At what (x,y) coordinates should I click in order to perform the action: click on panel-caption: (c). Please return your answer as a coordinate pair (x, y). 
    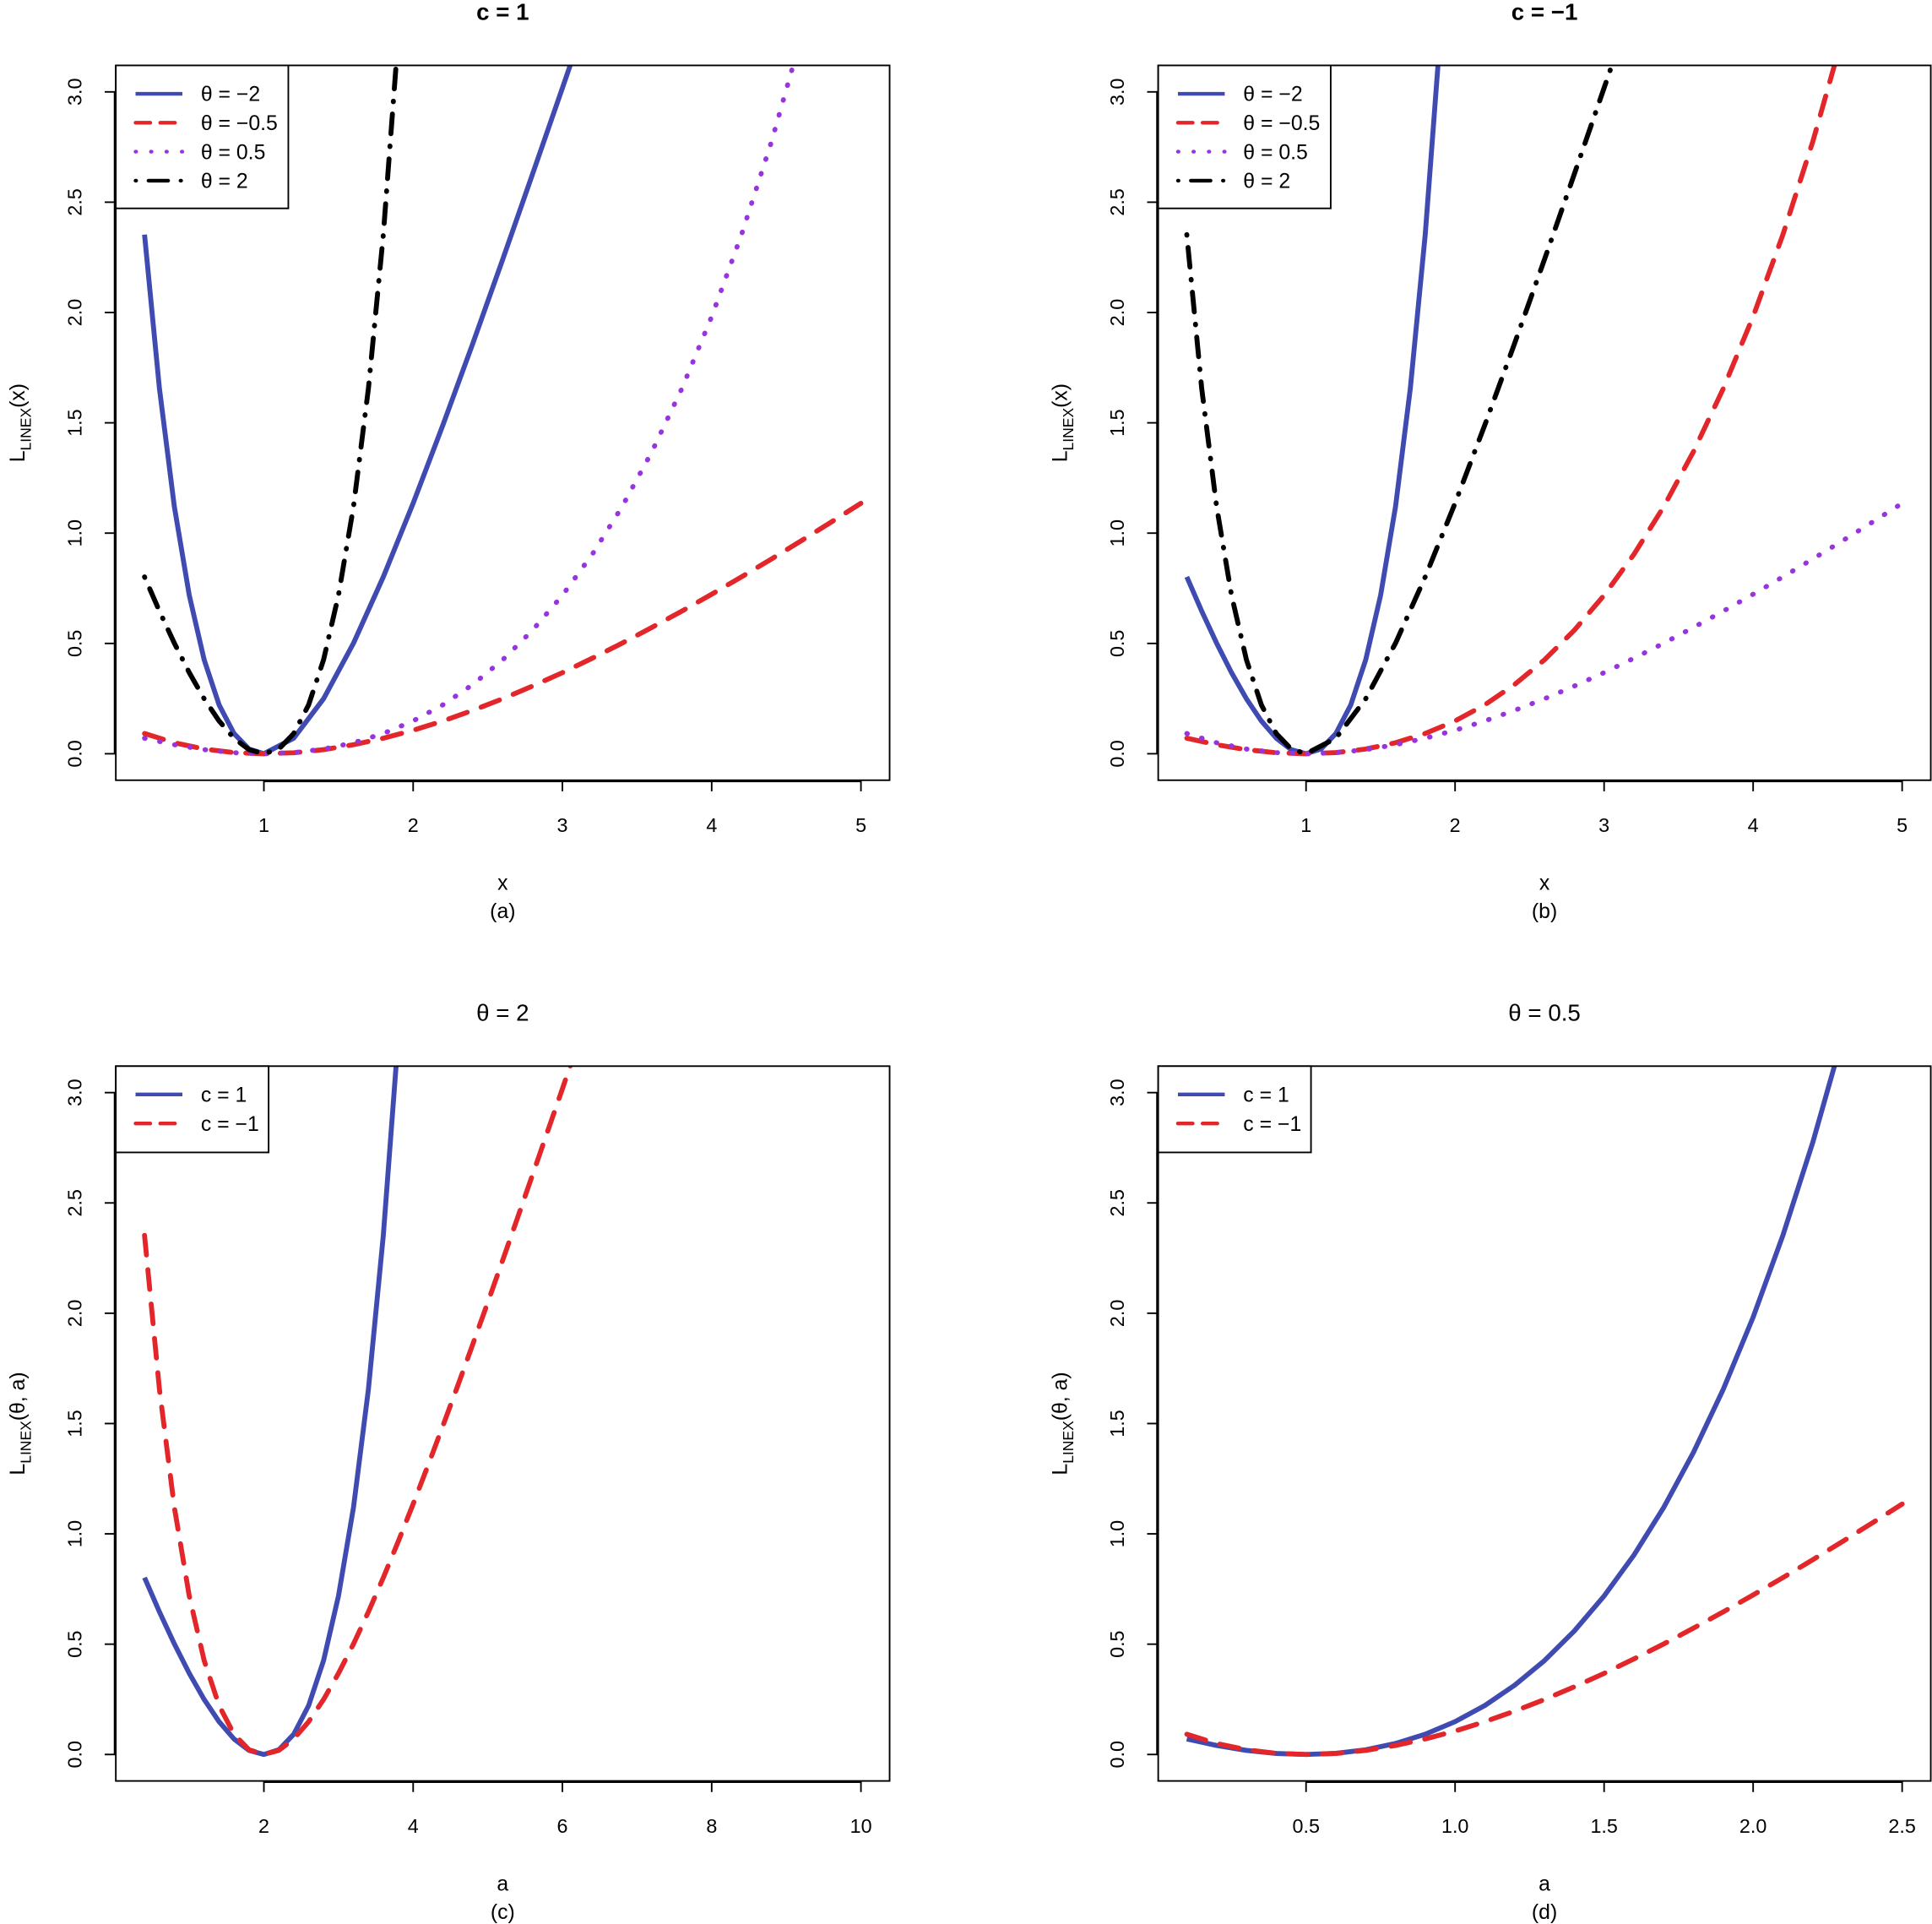
    Looking at the image, I should click on (503, 1912).